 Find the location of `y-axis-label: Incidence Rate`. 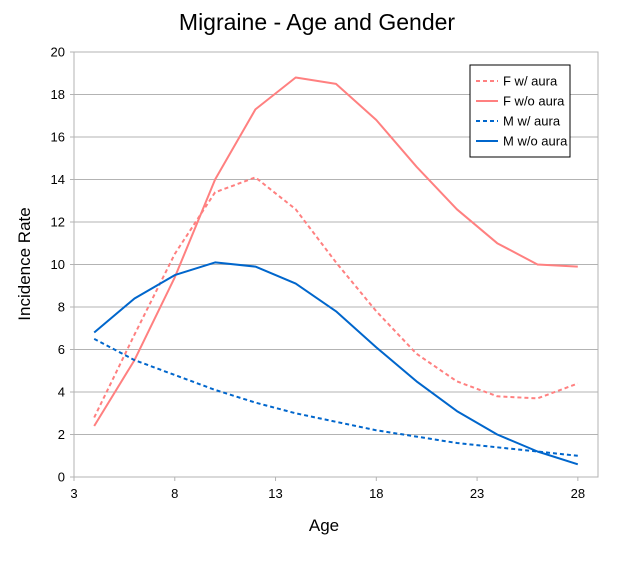

y-axis-label: Incidence Rate is located at coordinates (24, 263).